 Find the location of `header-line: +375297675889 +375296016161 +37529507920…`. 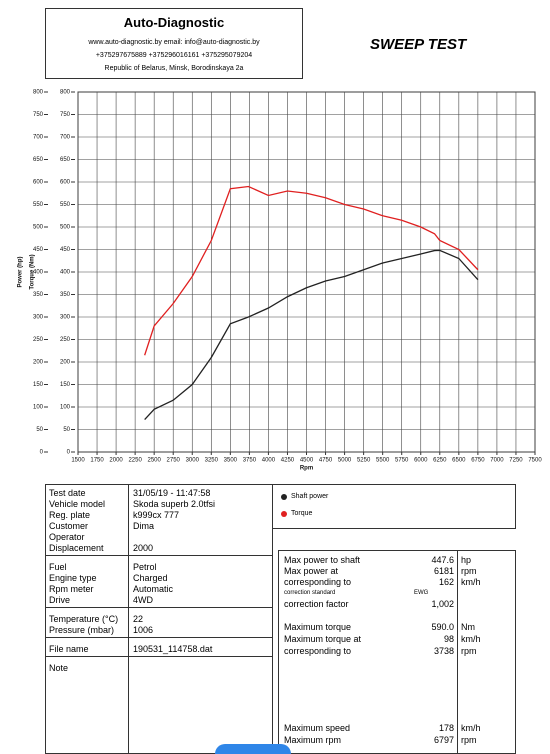

header-line: +375297675889 +375296016161 +37529507920… is located at coordinates (174, 55).